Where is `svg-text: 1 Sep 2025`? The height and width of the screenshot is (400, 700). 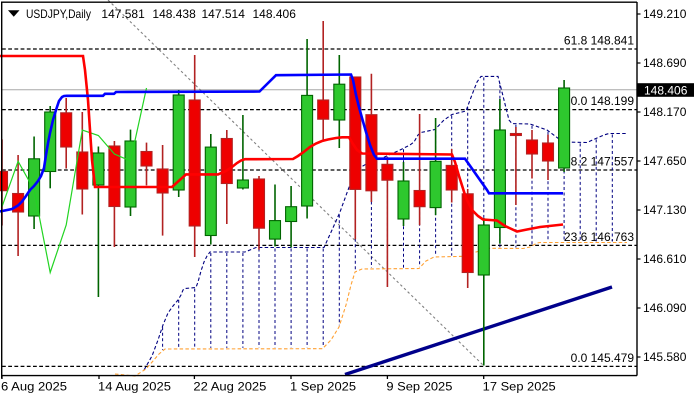 svg-text: 1 Sep 2025 is located at coordinates (323, 387).